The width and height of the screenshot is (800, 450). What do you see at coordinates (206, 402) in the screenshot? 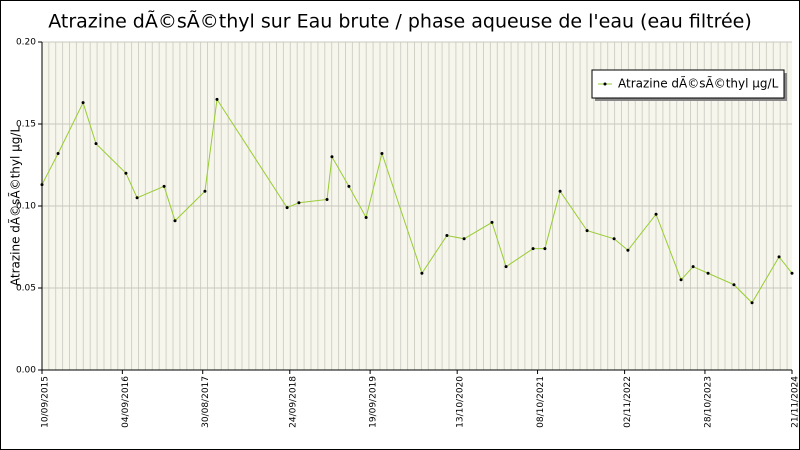
I see `x-tick-label: 30/08/2017` at bounding box center [206, 402].